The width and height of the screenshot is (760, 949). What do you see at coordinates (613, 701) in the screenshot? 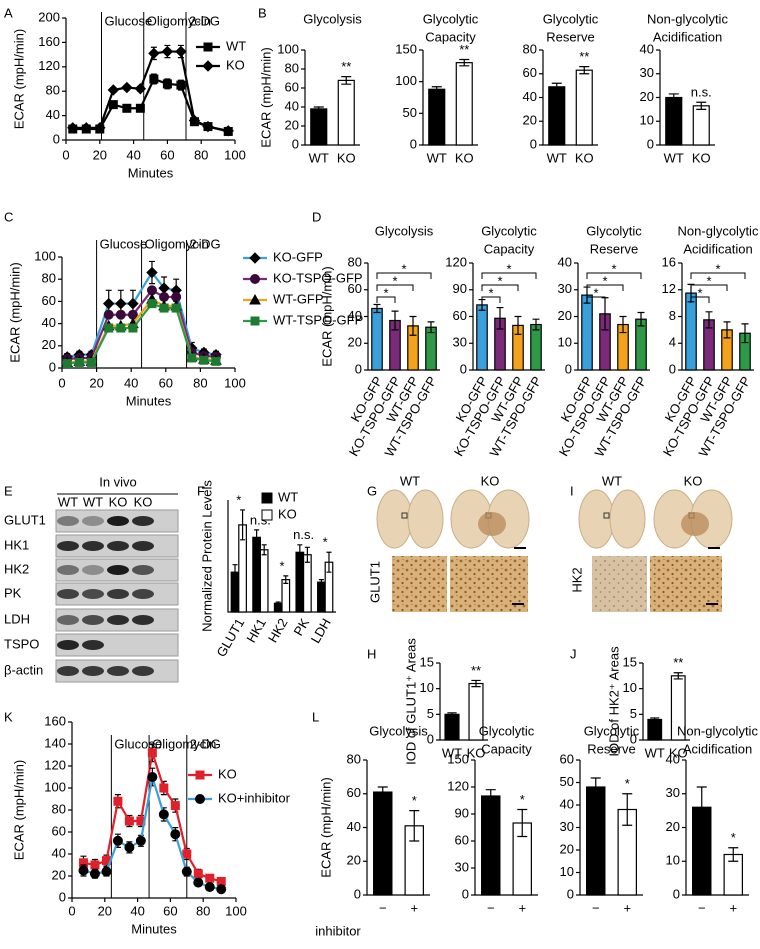
I see `y-axis-label: IOD of HK2⁺ Areas` at bounding box center [613, 701].